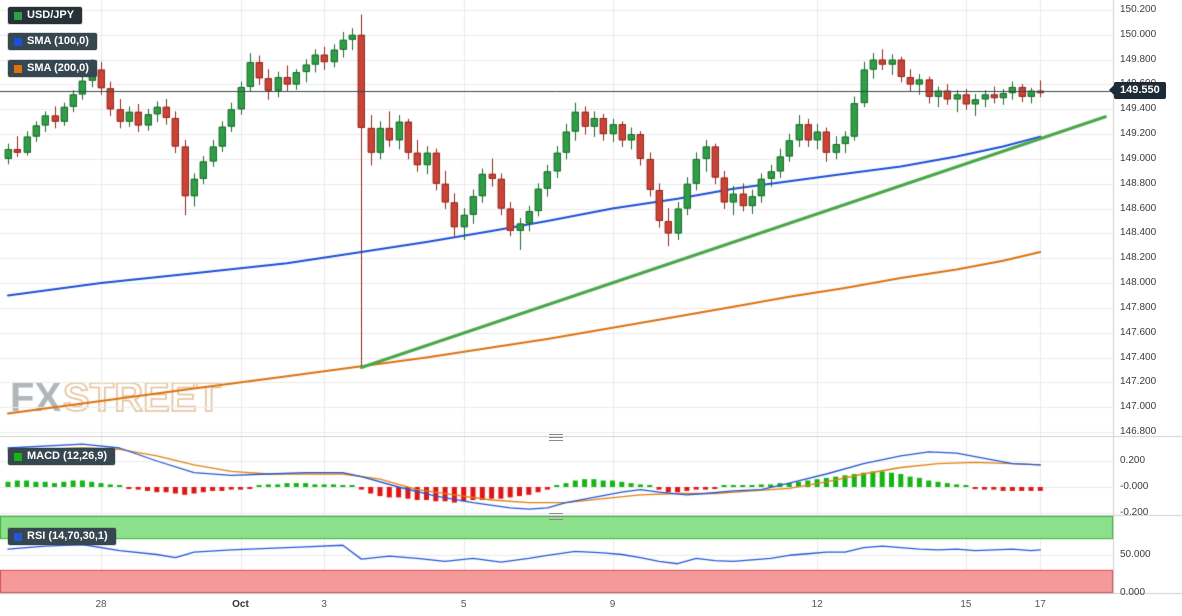 The width and height of the screenshot is (1182, 616). What do you see at coordinates (1138, 34) in the screenshot?
I see `y-axis-label: 150.000` at bounding box center [1138, 34].